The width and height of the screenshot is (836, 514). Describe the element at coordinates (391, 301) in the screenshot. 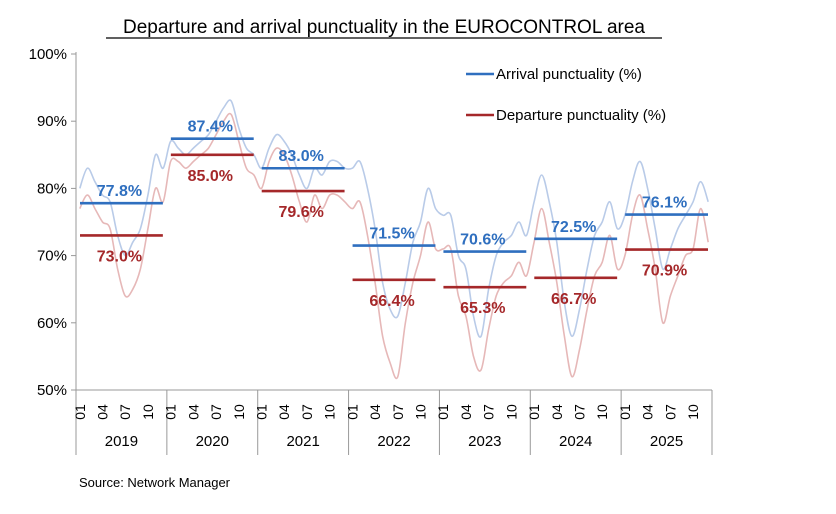

I see `departure-average-label: 66.4%` at that location.